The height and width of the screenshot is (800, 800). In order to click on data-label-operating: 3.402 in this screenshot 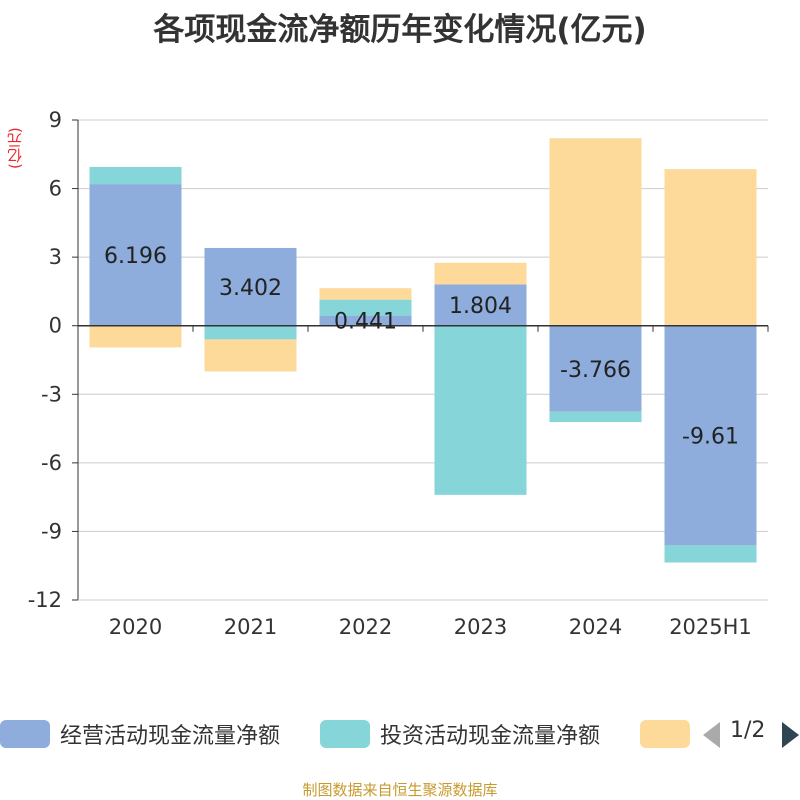, I will do `click(250, 288)`.